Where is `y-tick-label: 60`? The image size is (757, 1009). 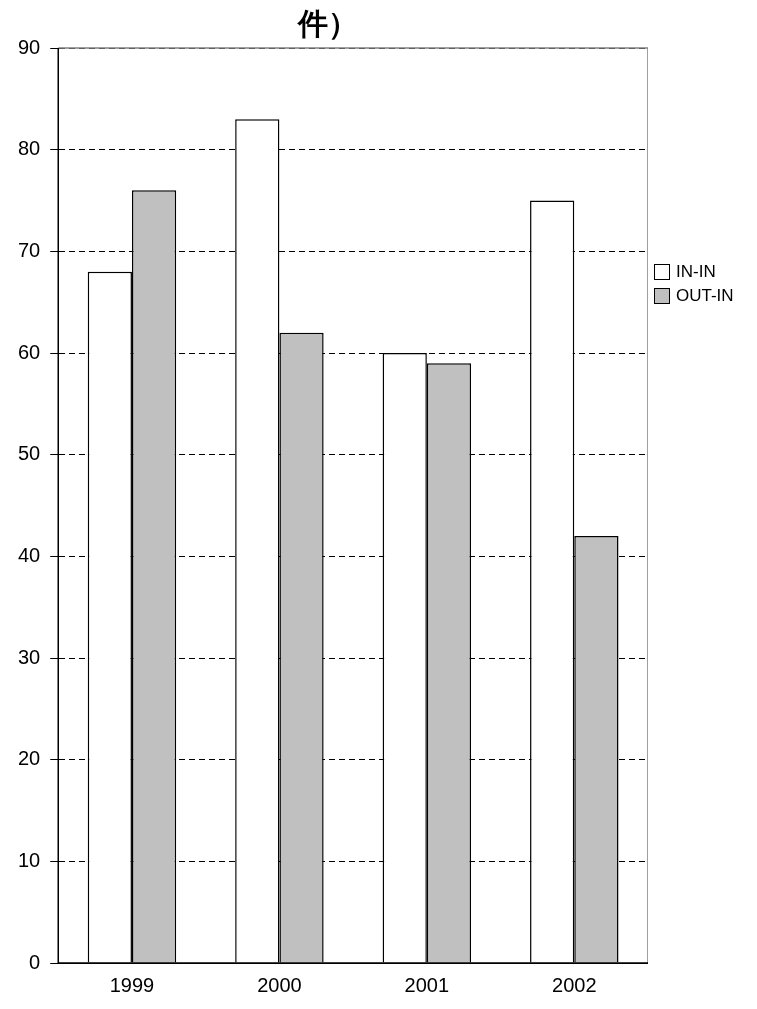 y-tick-label: 60 is located at coordinates (29, 351).